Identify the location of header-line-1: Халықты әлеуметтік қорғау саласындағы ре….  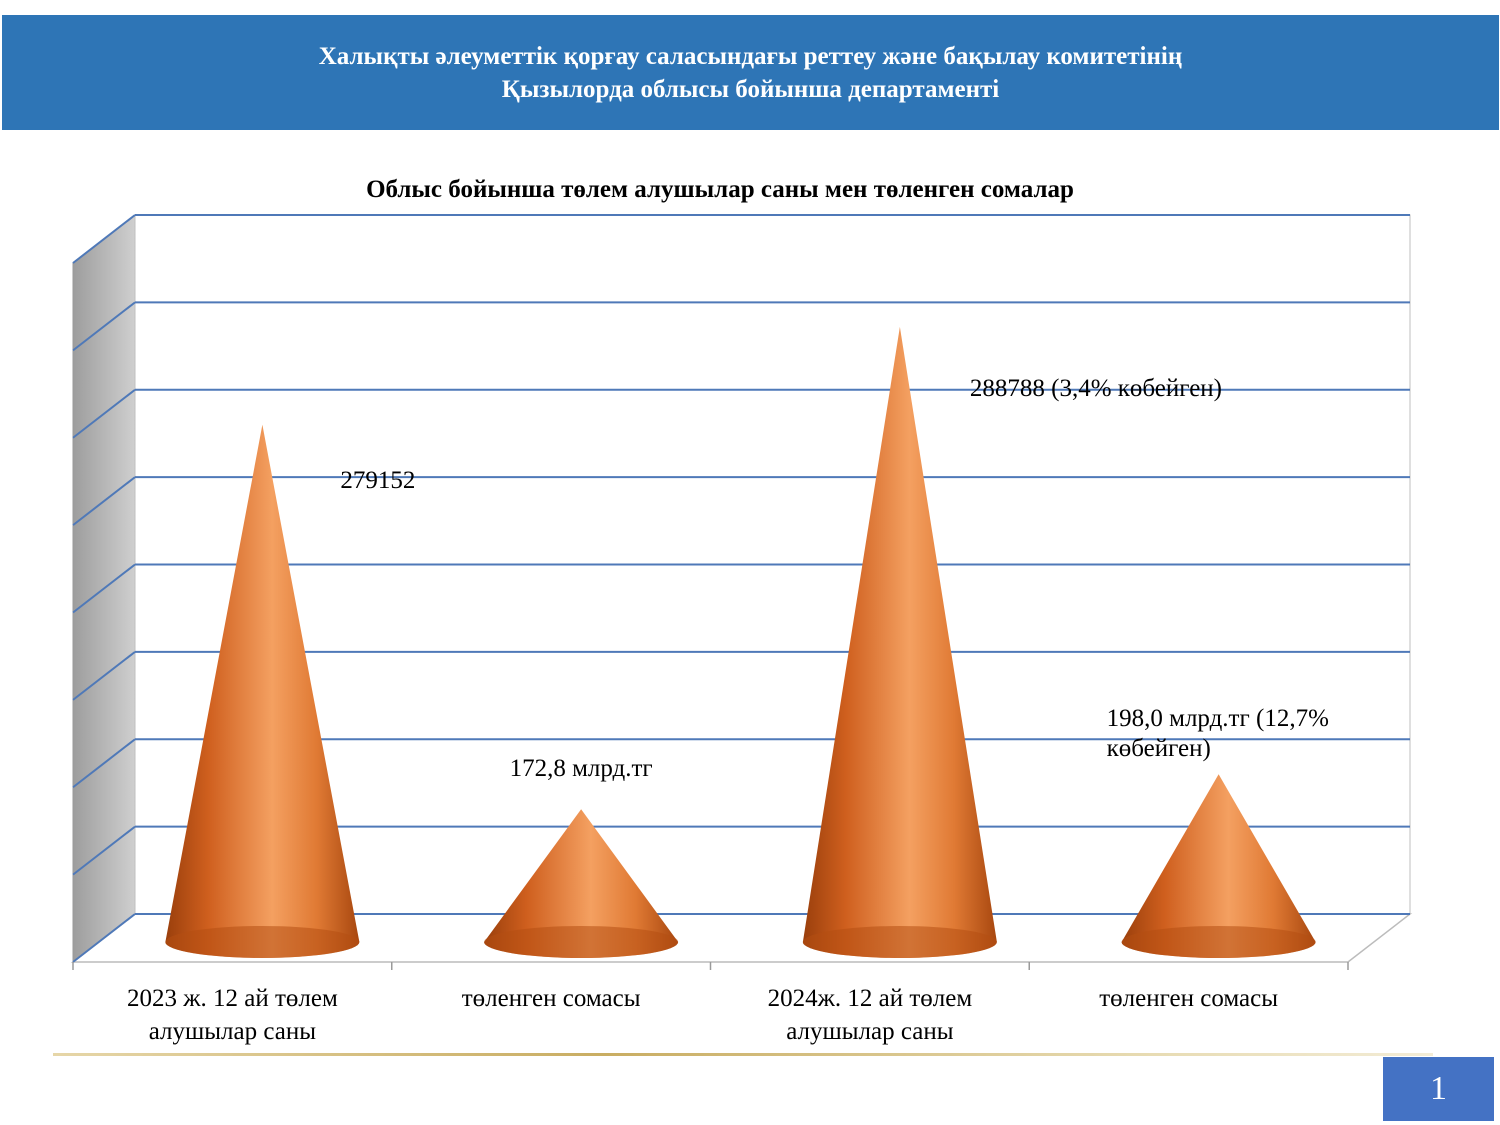
(750, 56).